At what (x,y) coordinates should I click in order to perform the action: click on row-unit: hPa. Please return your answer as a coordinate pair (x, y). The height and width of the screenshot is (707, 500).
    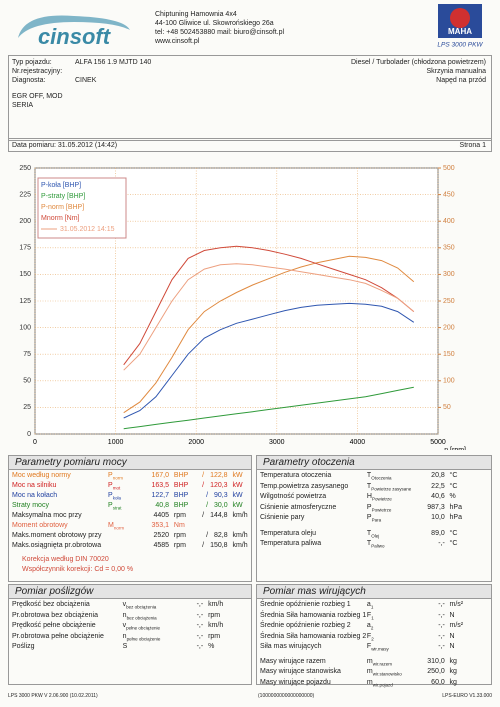
    Looking at the image, I should click on (455, 507).